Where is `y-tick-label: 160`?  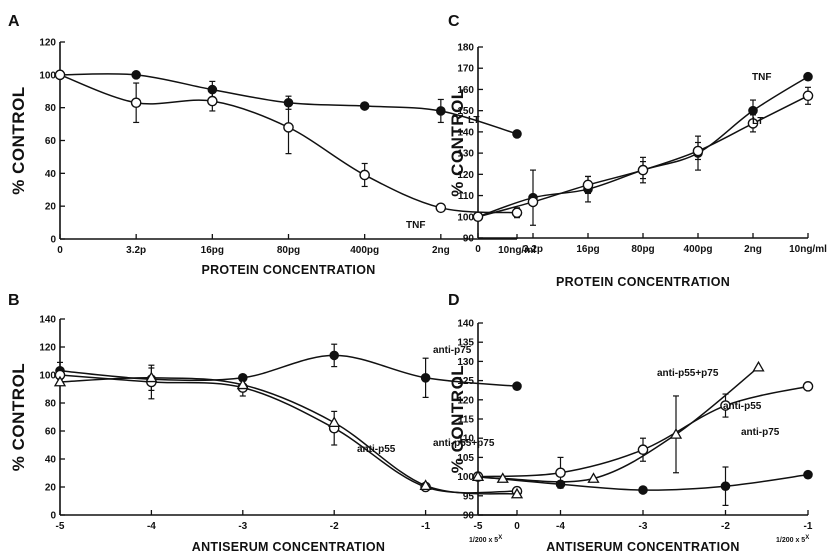
y-tick-label: 160 is located at coordinates (465, 90).